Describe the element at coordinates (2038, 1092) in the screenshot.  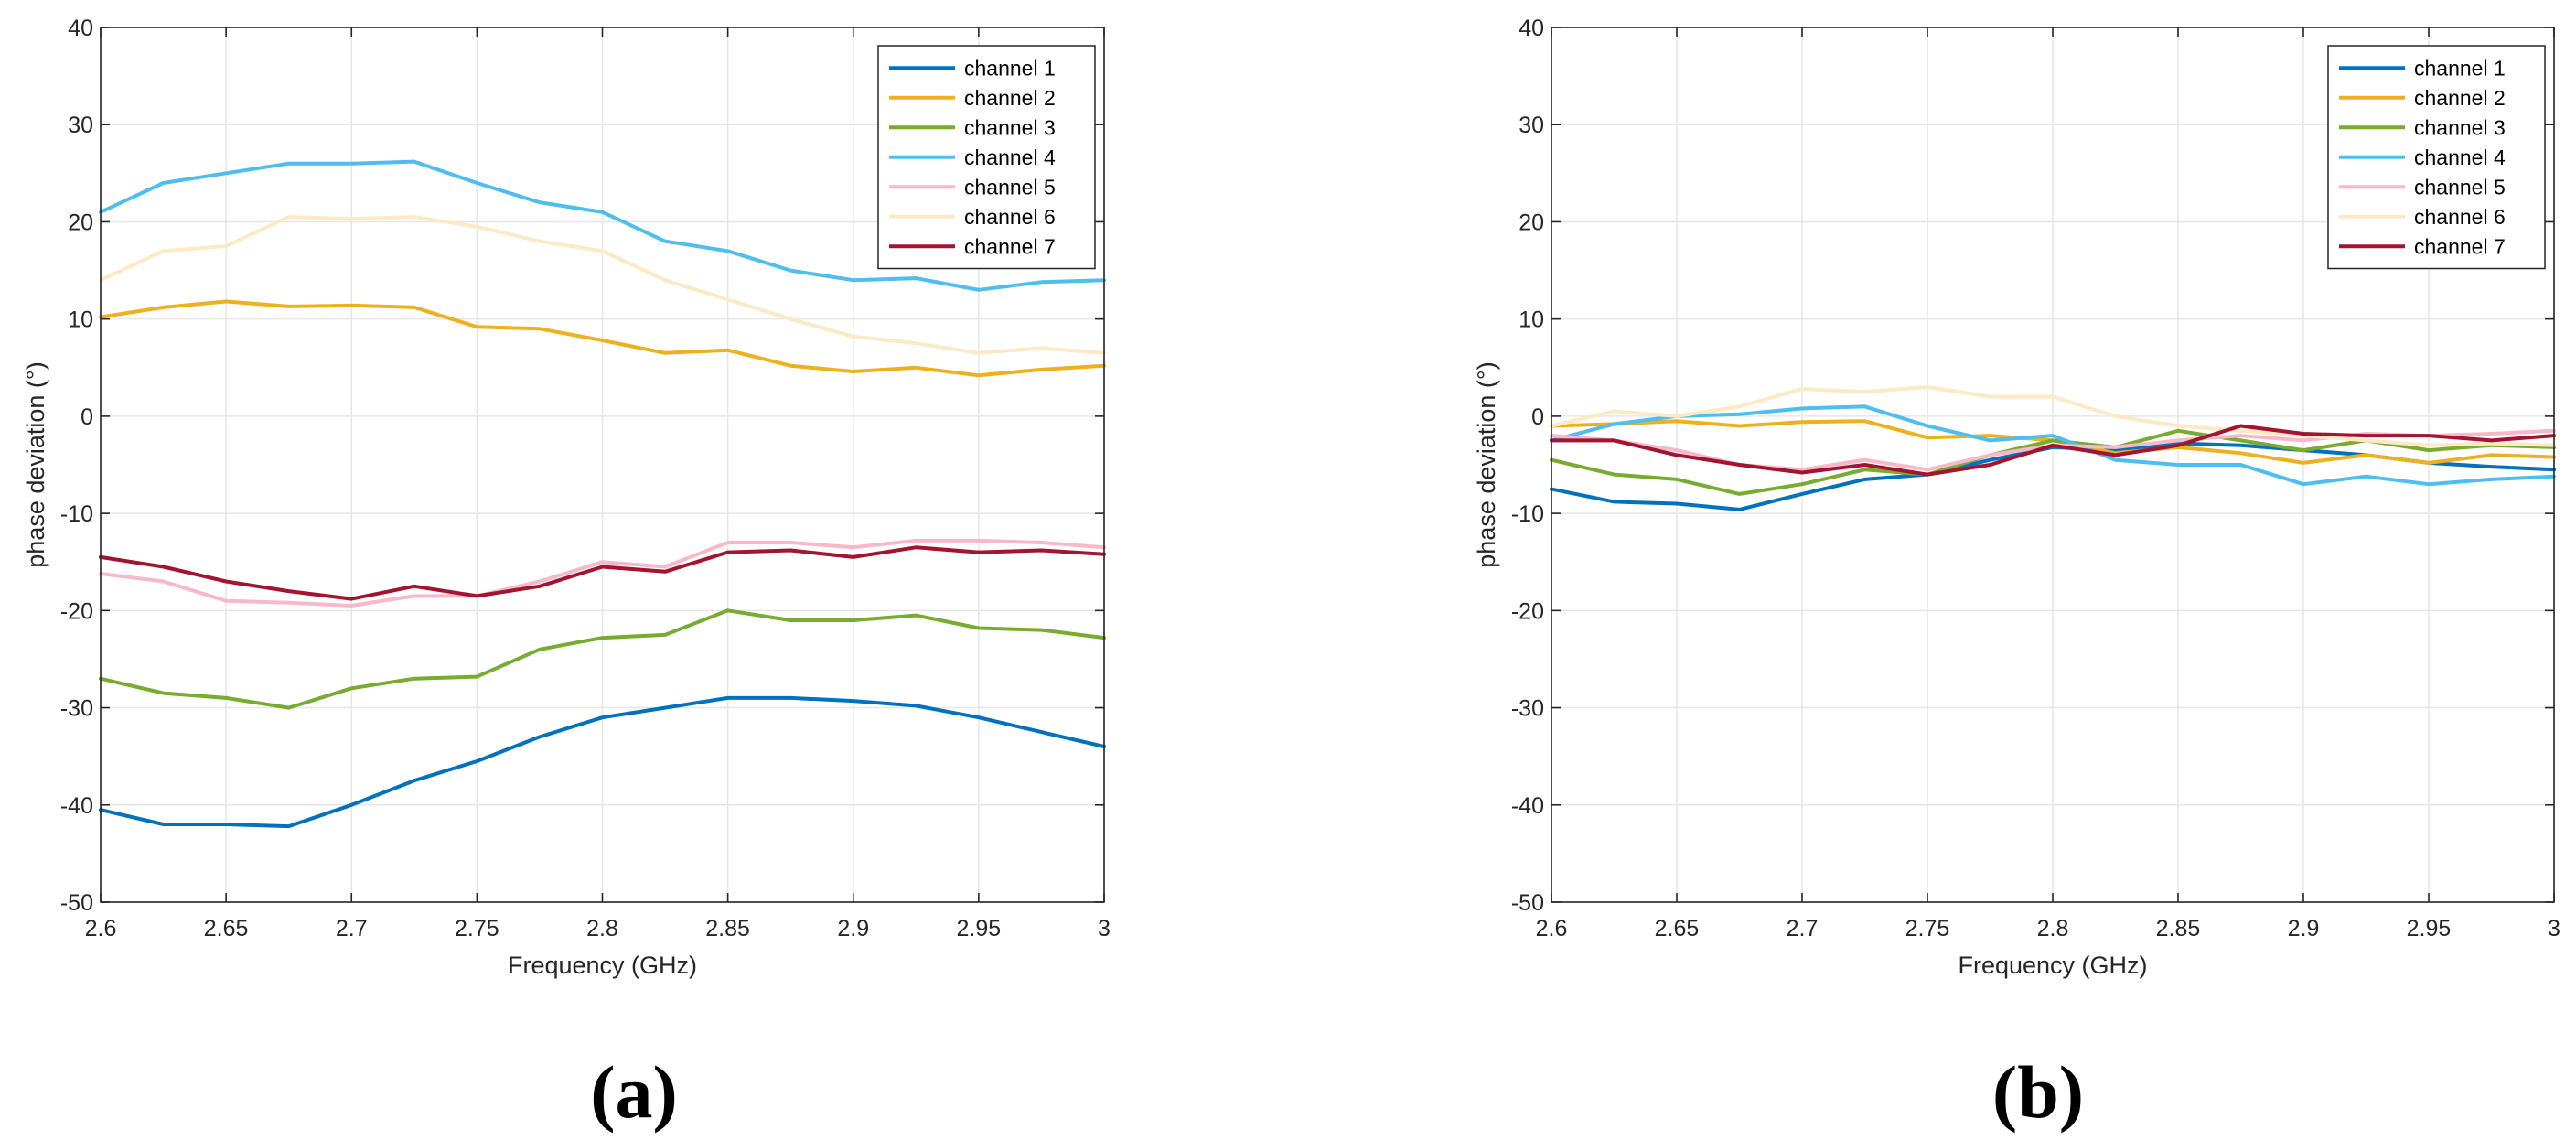
I see `panel-label: (b)` at that location.